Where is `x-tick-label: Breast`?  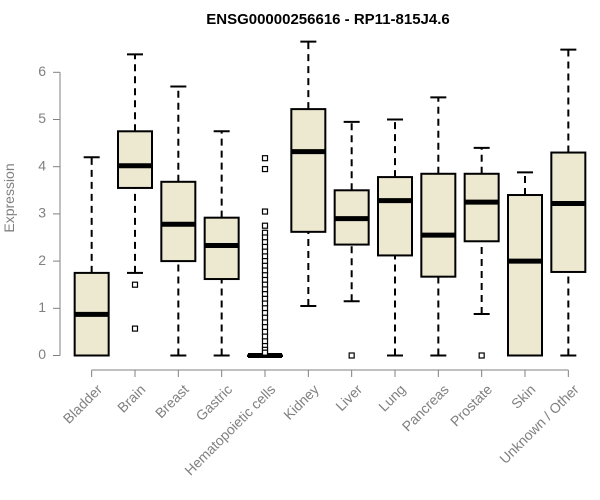 x-tick-label: Breast is located at coordinates (172, 401).